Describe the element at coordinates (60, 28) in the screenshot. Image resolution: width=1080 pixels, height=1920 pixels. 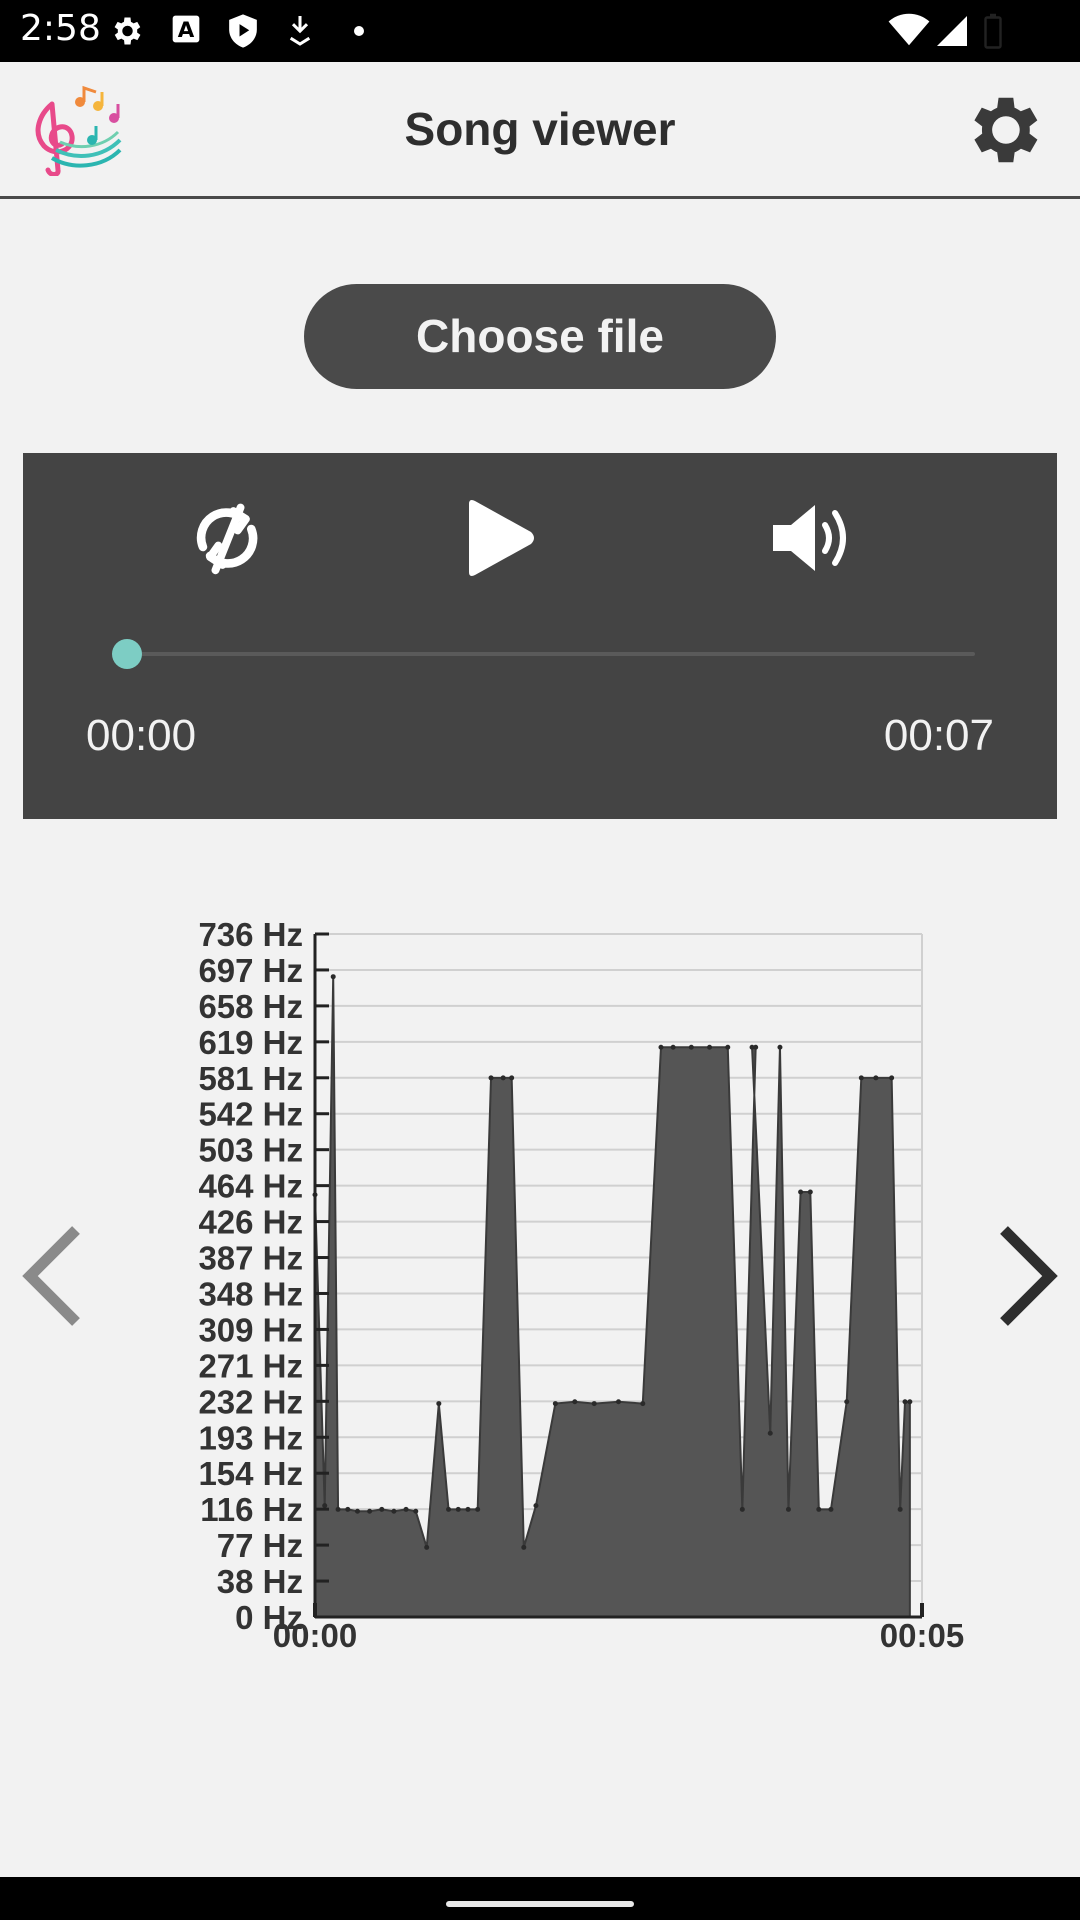
I see `status-time: 2:58` at that location.